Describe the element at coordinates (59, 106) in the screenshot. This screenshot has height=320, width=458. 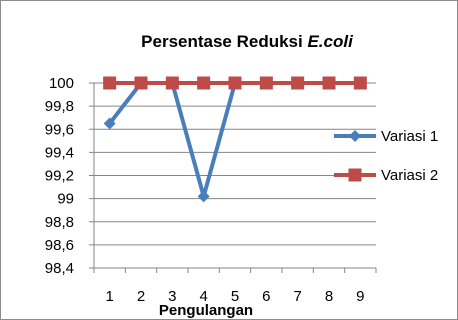
I see `y-tick-label: 99,8` at that location.